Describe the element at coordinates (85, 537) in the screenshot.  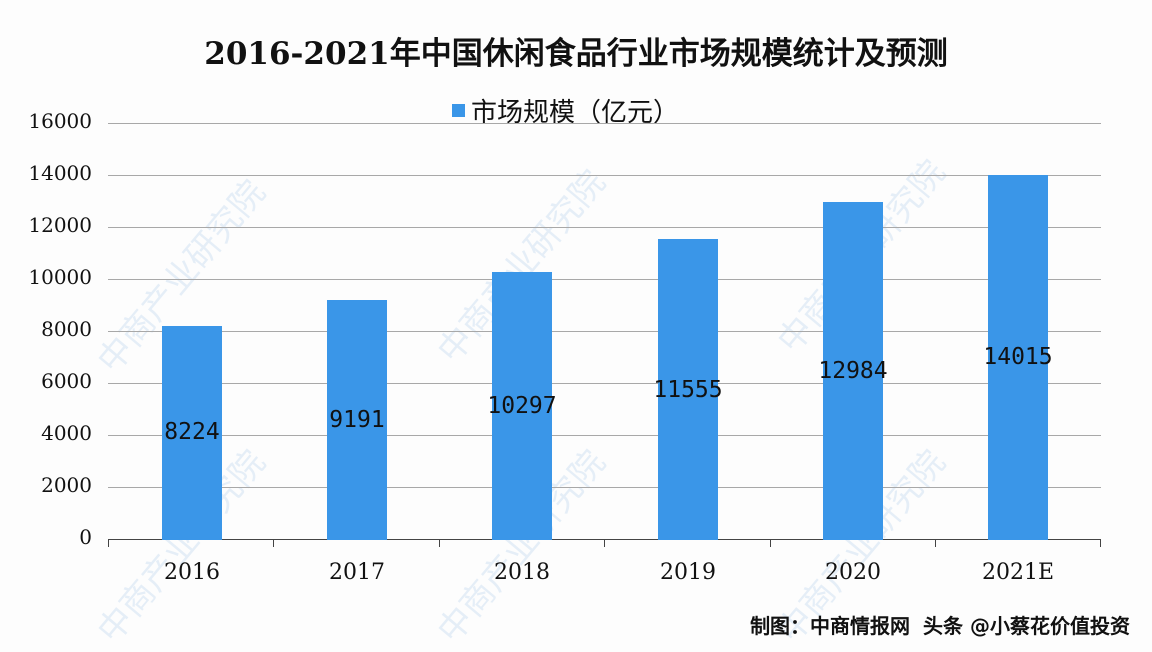
I see `y-tick-label: 0` at that location.